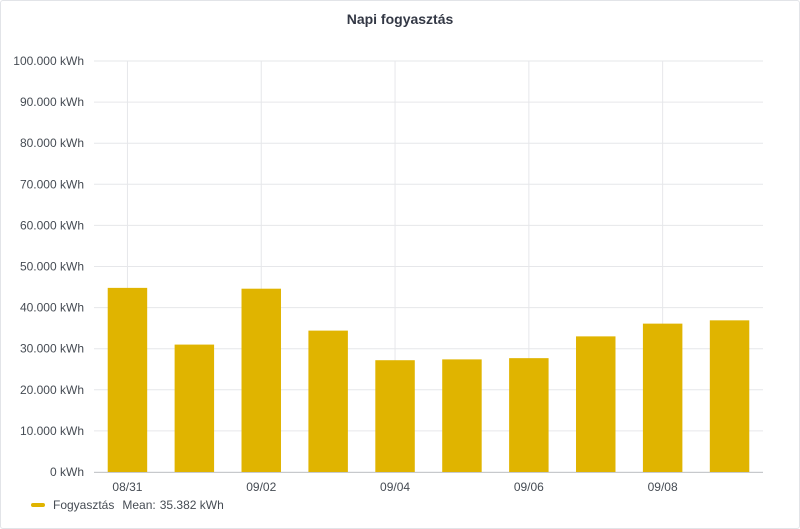 The image size is (800, 529). Describe the element at coordinates (52, 267) in the screenshot. I see `y-tick-label: 50.000 kWh` at that location.